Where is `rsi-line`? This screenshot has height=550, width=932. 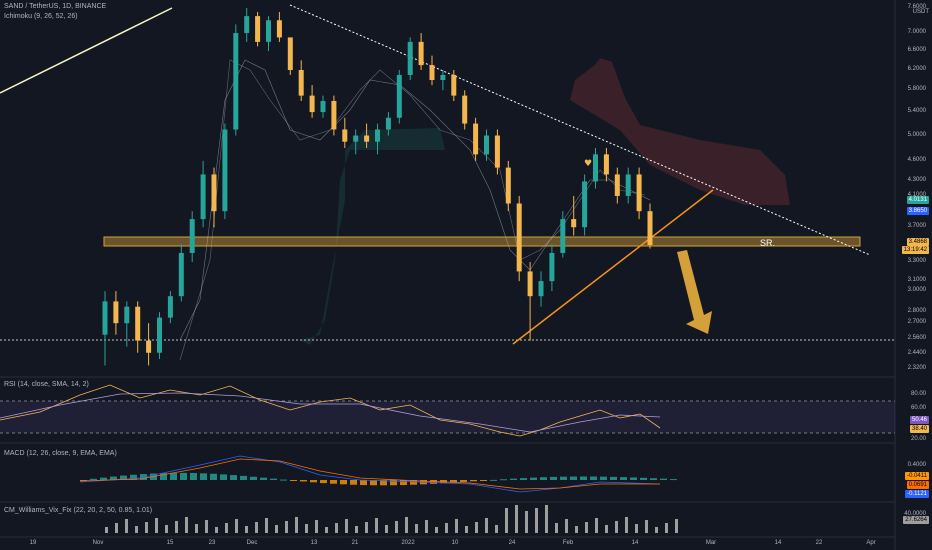
rsi-line is located at coordinates (330, 410).